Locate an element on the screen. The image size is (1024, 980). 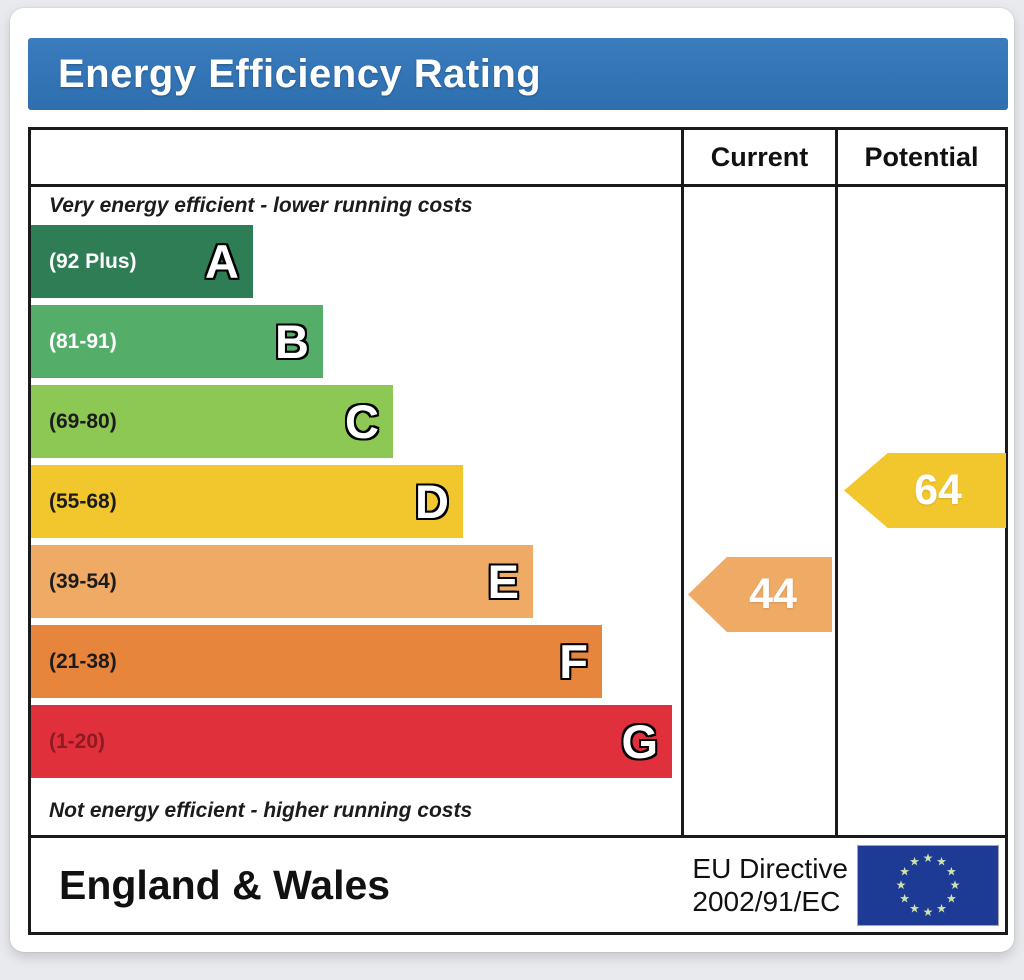
potential-value-cell: 64 is located at coordinates (920, 511).